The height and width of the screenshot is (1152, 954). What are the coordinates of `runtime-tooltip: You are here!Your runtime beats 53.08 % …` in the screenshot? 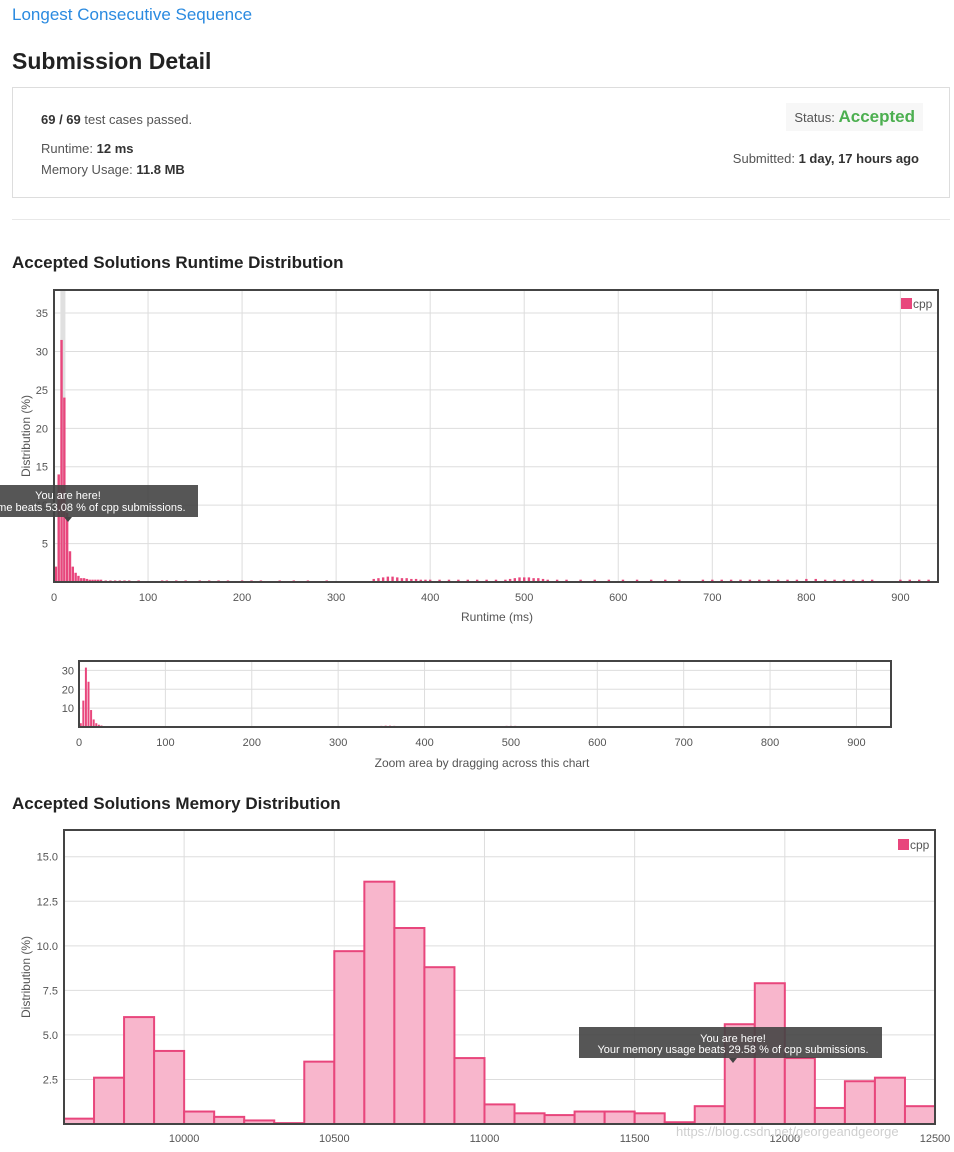 It's located at (99, 503).